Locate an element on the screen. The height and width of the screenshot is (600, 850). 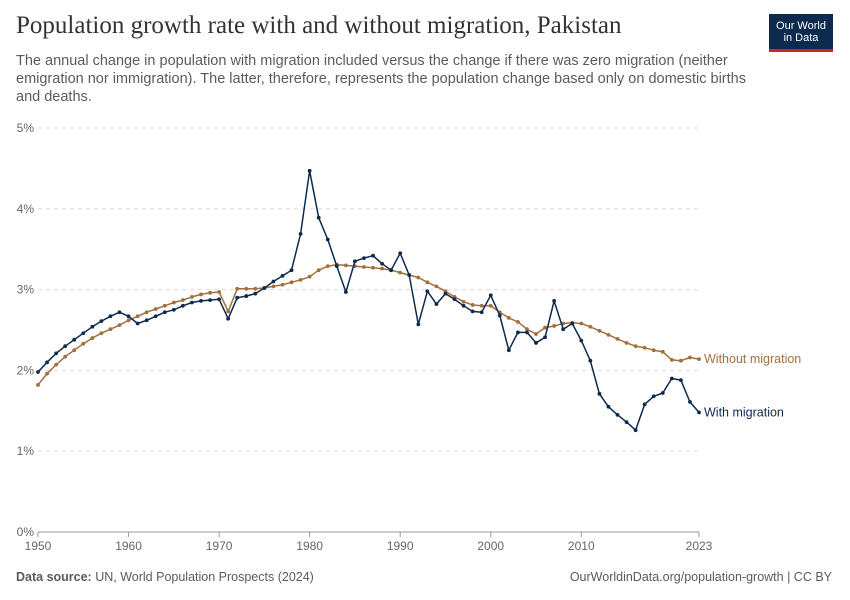
x-tick-label: 1980 is located at coordinates (309, 546).